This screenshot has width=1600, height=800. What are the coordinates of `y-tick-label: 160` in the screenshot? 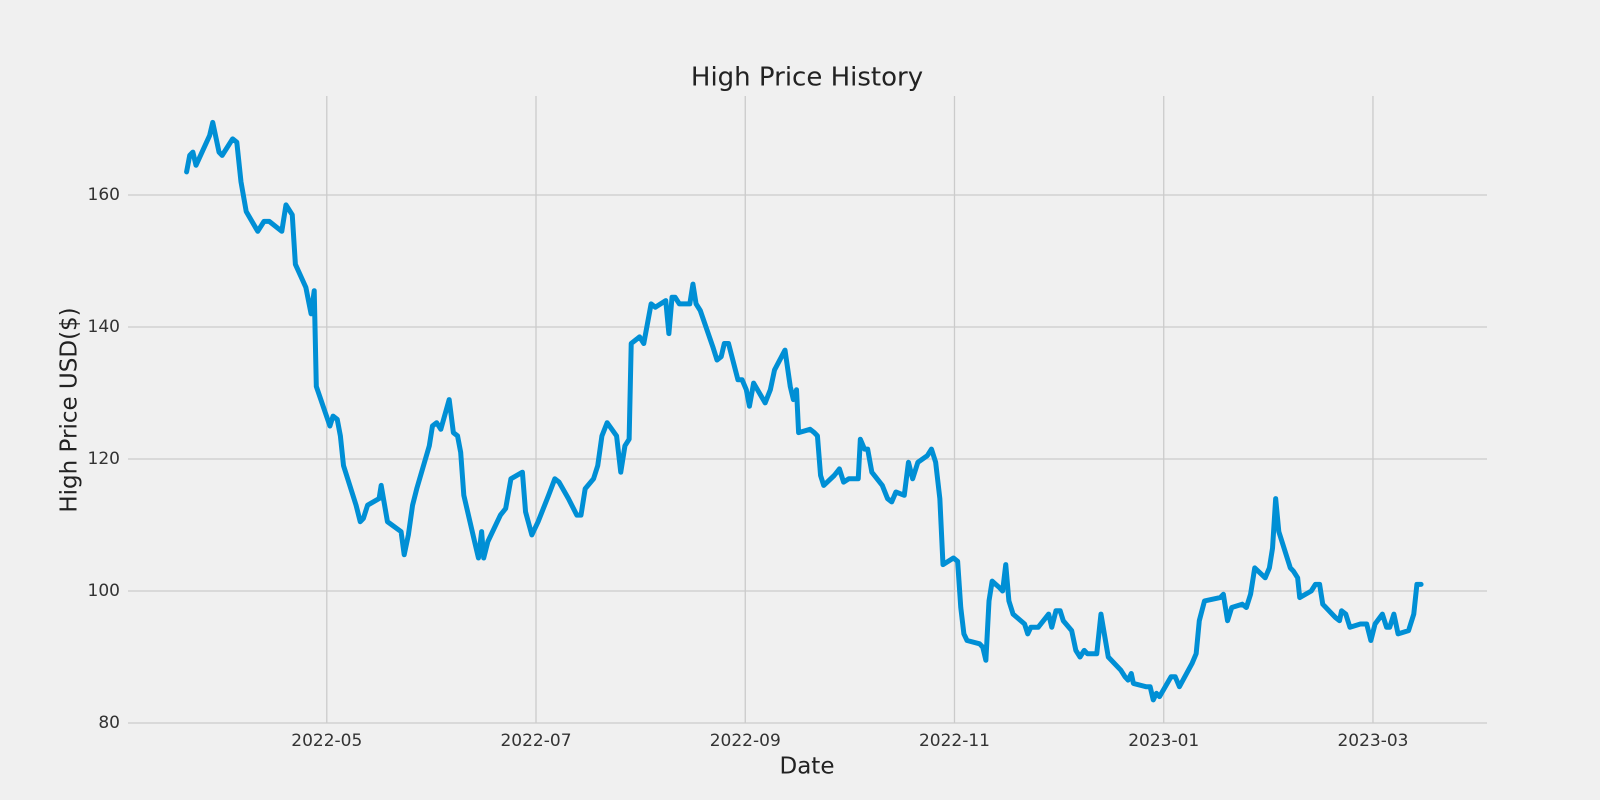 It's located at (104, 195).